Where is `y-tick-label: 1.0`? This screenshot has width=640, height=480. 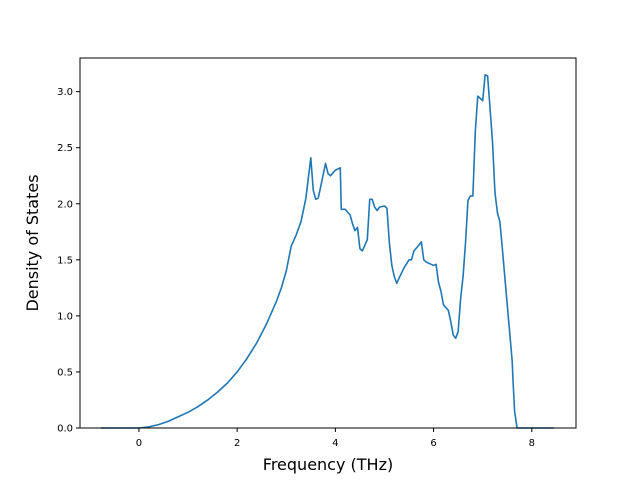 y-tick-label: 1.0 is located at coordinates (65, 316).